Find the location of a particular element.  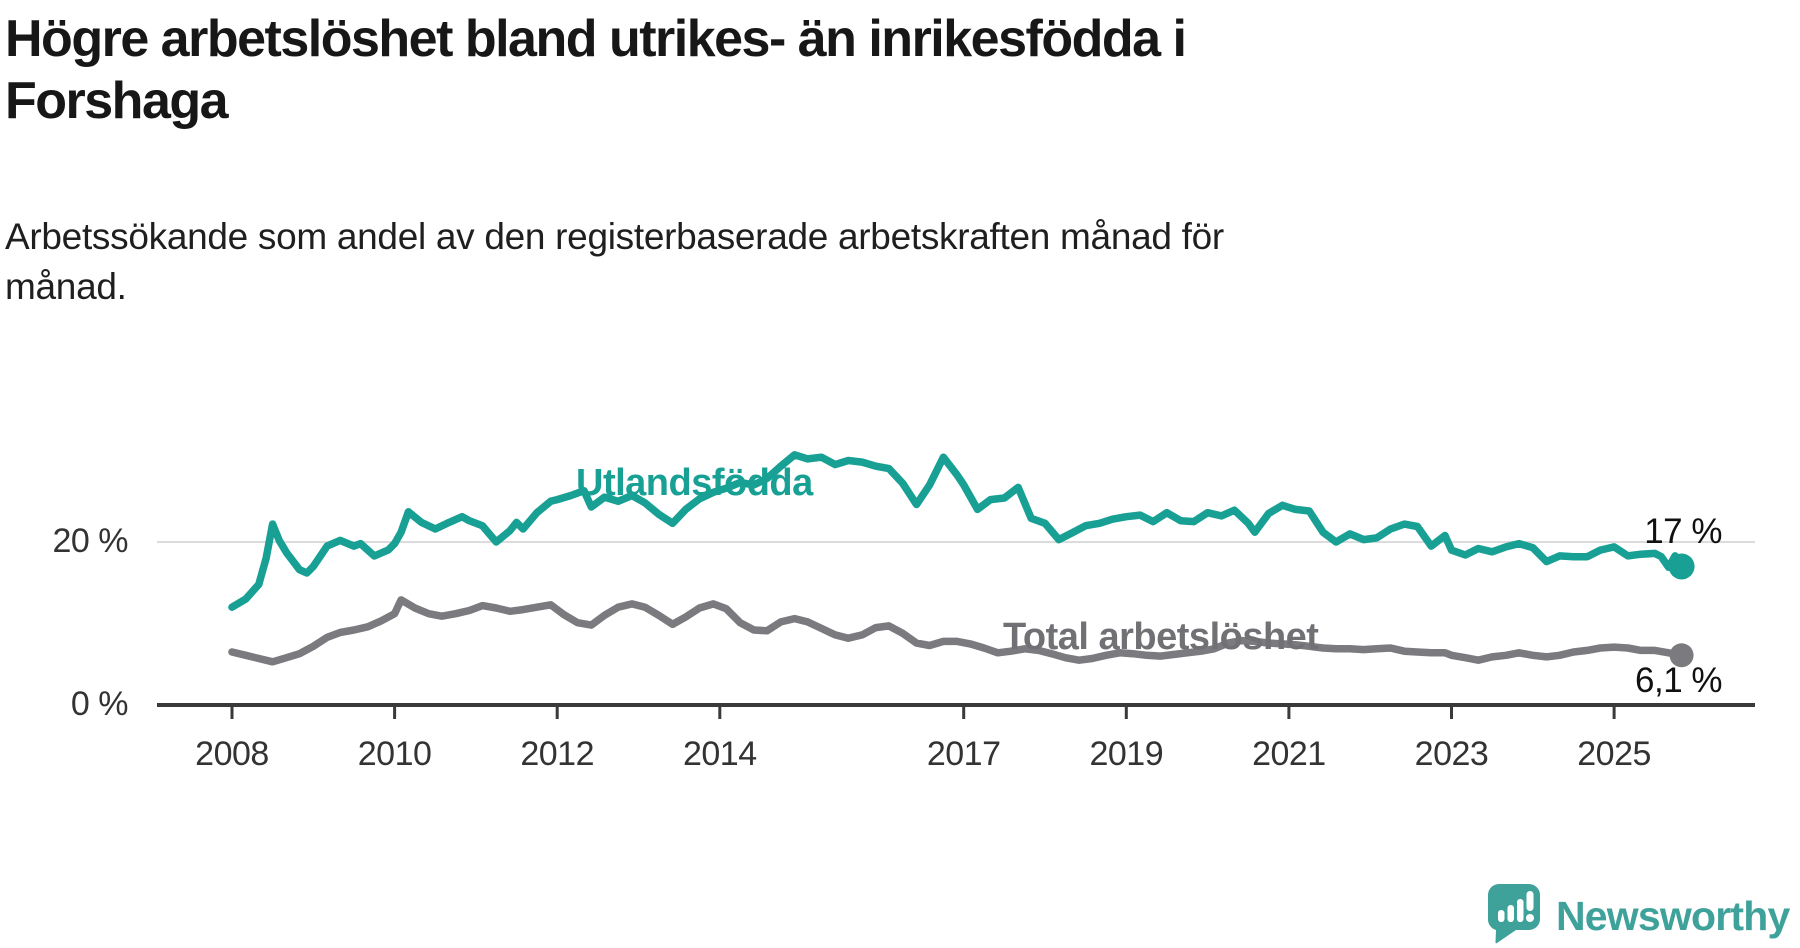

brand-name: Newsworthy is located at coordinates (1673, 916).